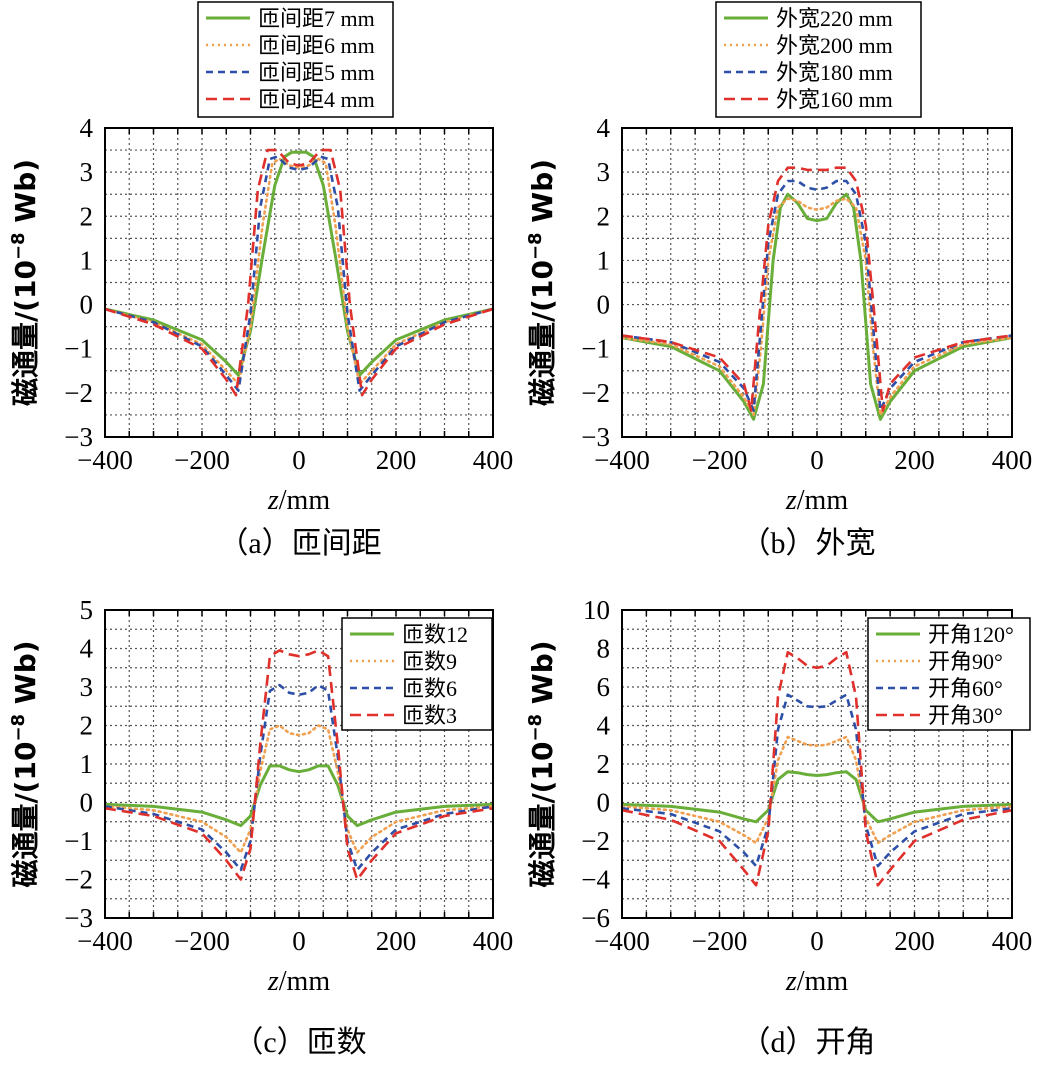 The width and height of the screenshot is (1039, 1066). What do you see at coordinates (316, 45) in the screenshot?
I see `legend-label-1: 匝间距6 mm` at bounding box center [316, 45].